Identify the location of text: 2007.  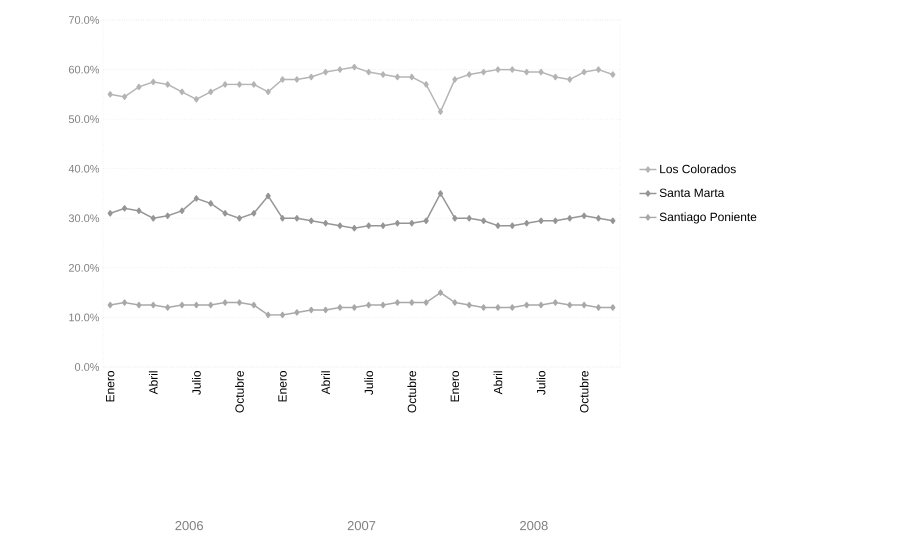
(362, 525).